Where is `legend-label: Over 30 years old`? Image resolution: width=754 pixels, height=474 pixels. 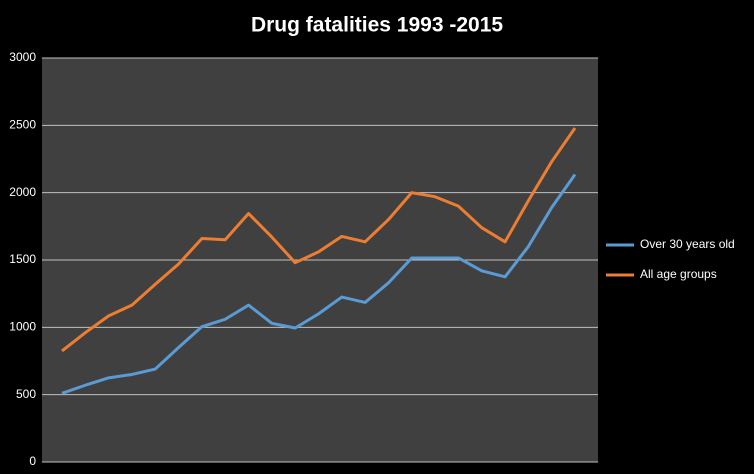
legend-label: Over 30 years old is located at coordinates (687, 244).